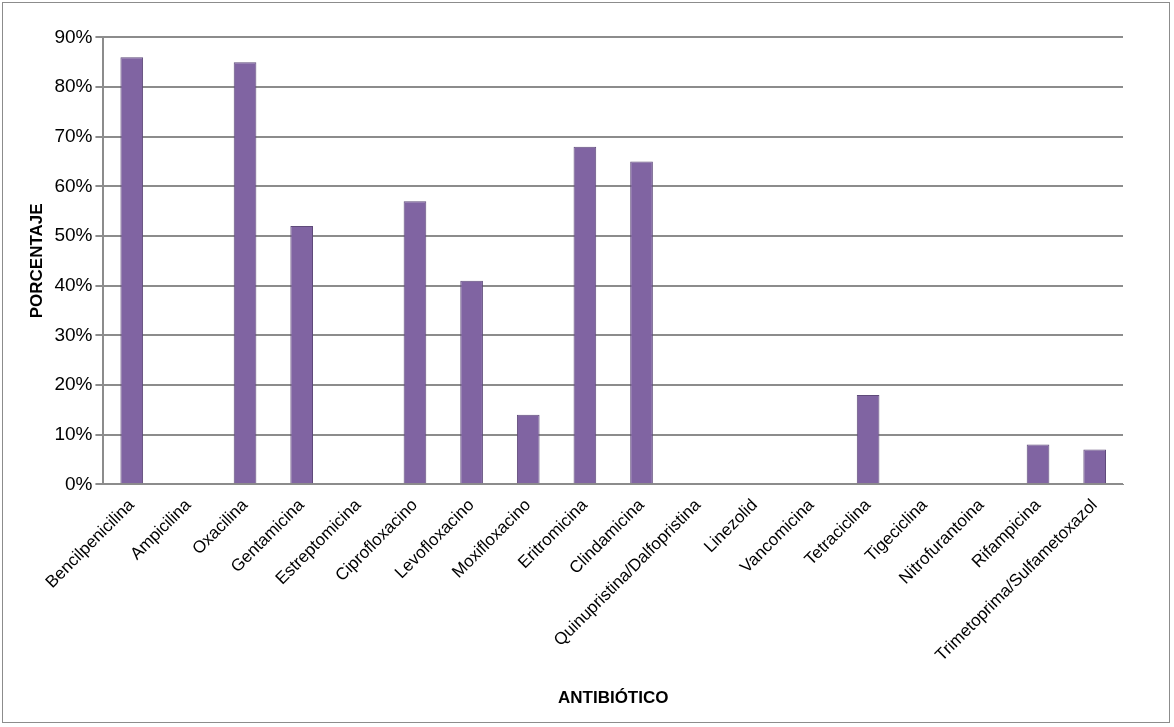 The width and height of the screenshot is (1174, 727). Describe the element at coordinates (613, 698) in the screenshot. I see `x-axis-title: ANTIBIÓTICO` at that location.